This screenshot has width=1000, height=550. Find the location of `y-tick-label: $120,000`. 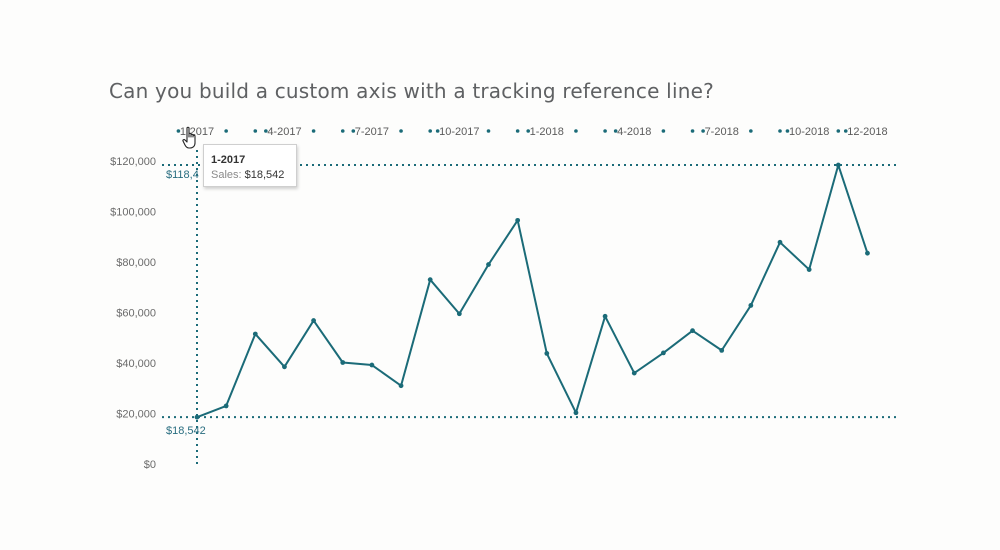

y-tick-label: $120,000 is located at coordinates (133, 162).